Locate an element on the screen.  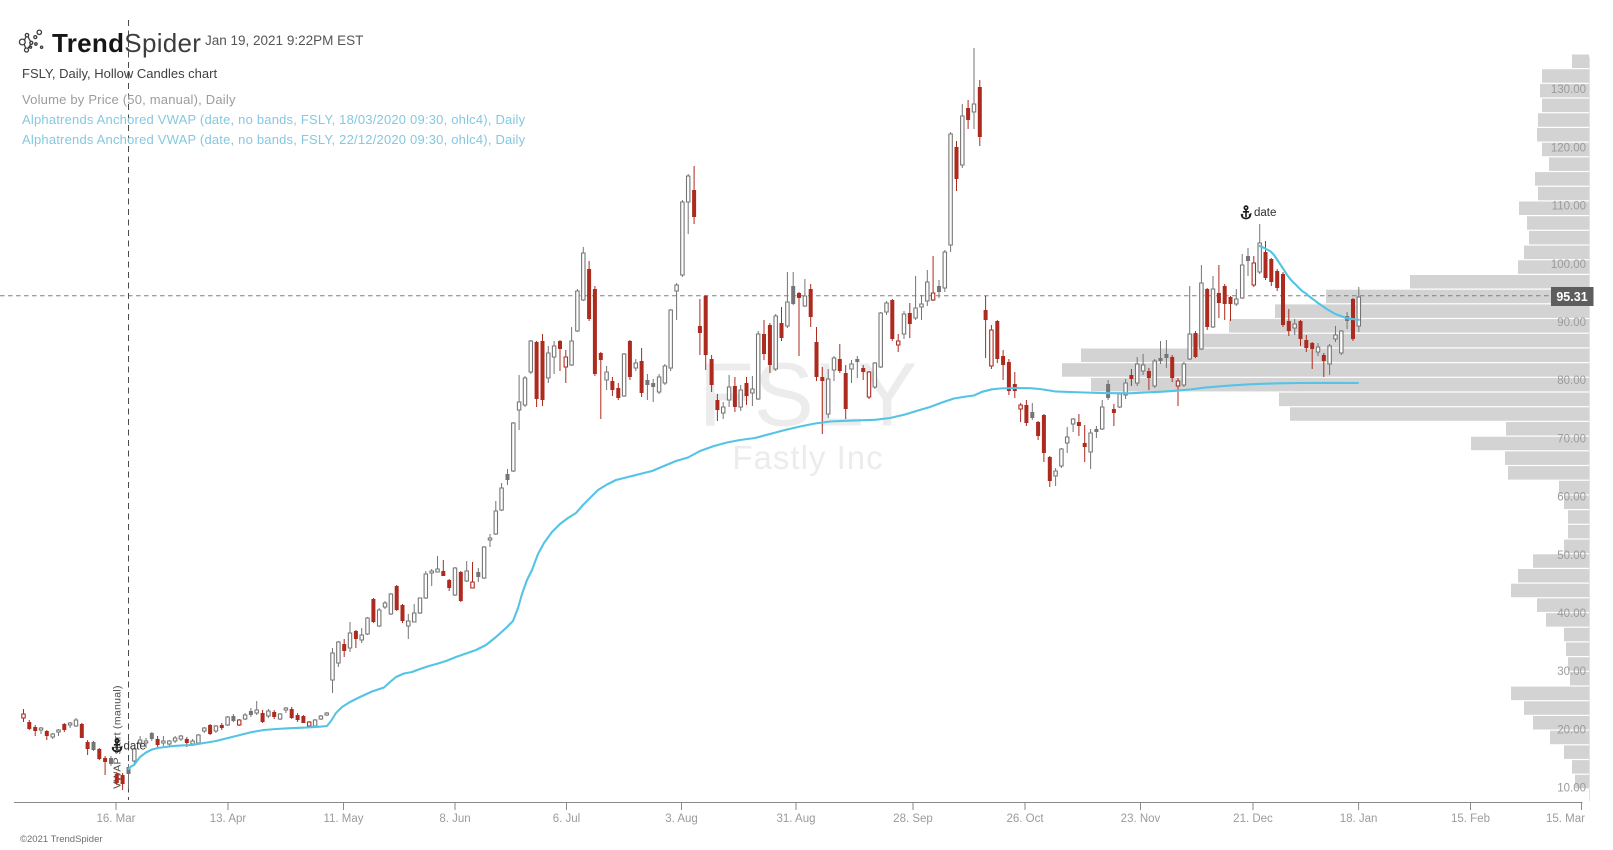
svg-text: 50.00 is located at coordinates (1571, 556).